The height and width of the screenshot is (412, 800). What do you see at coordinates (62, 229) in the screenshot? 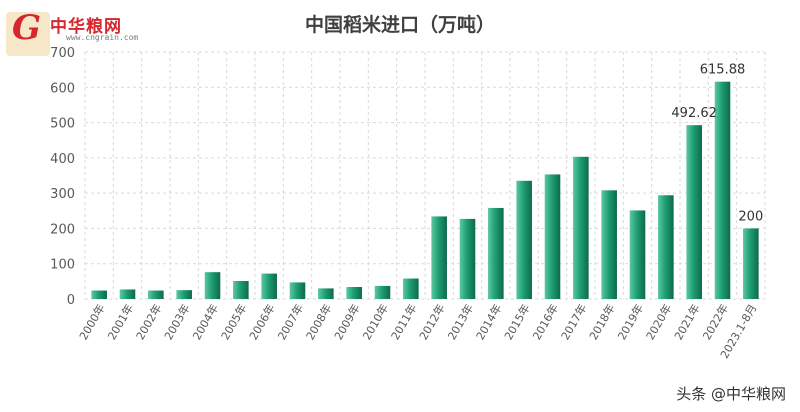
I see `y-tick-label: 200` at bounding box center [62, 229].